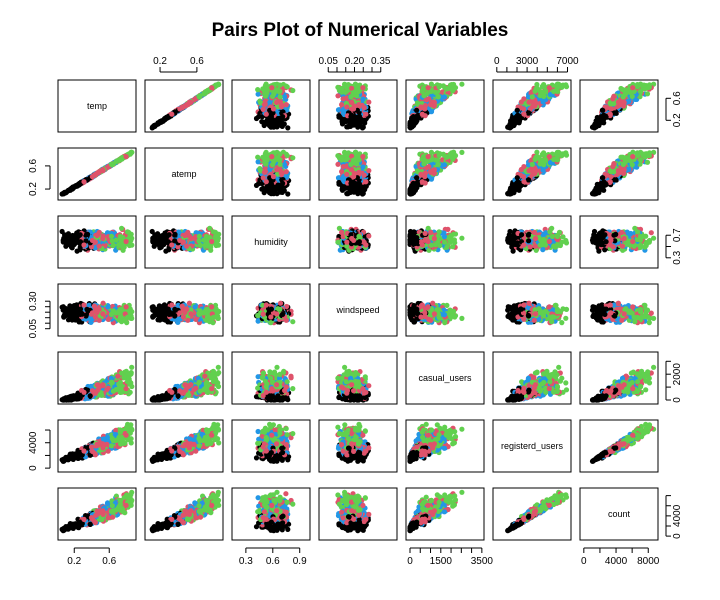 Image resolution: width=720 pixels, height=600 pixels. What do you see at coordinates (619, 106) in the screenshot?
I see `panel-temp-vs-count` at bounding box center [619, 106].